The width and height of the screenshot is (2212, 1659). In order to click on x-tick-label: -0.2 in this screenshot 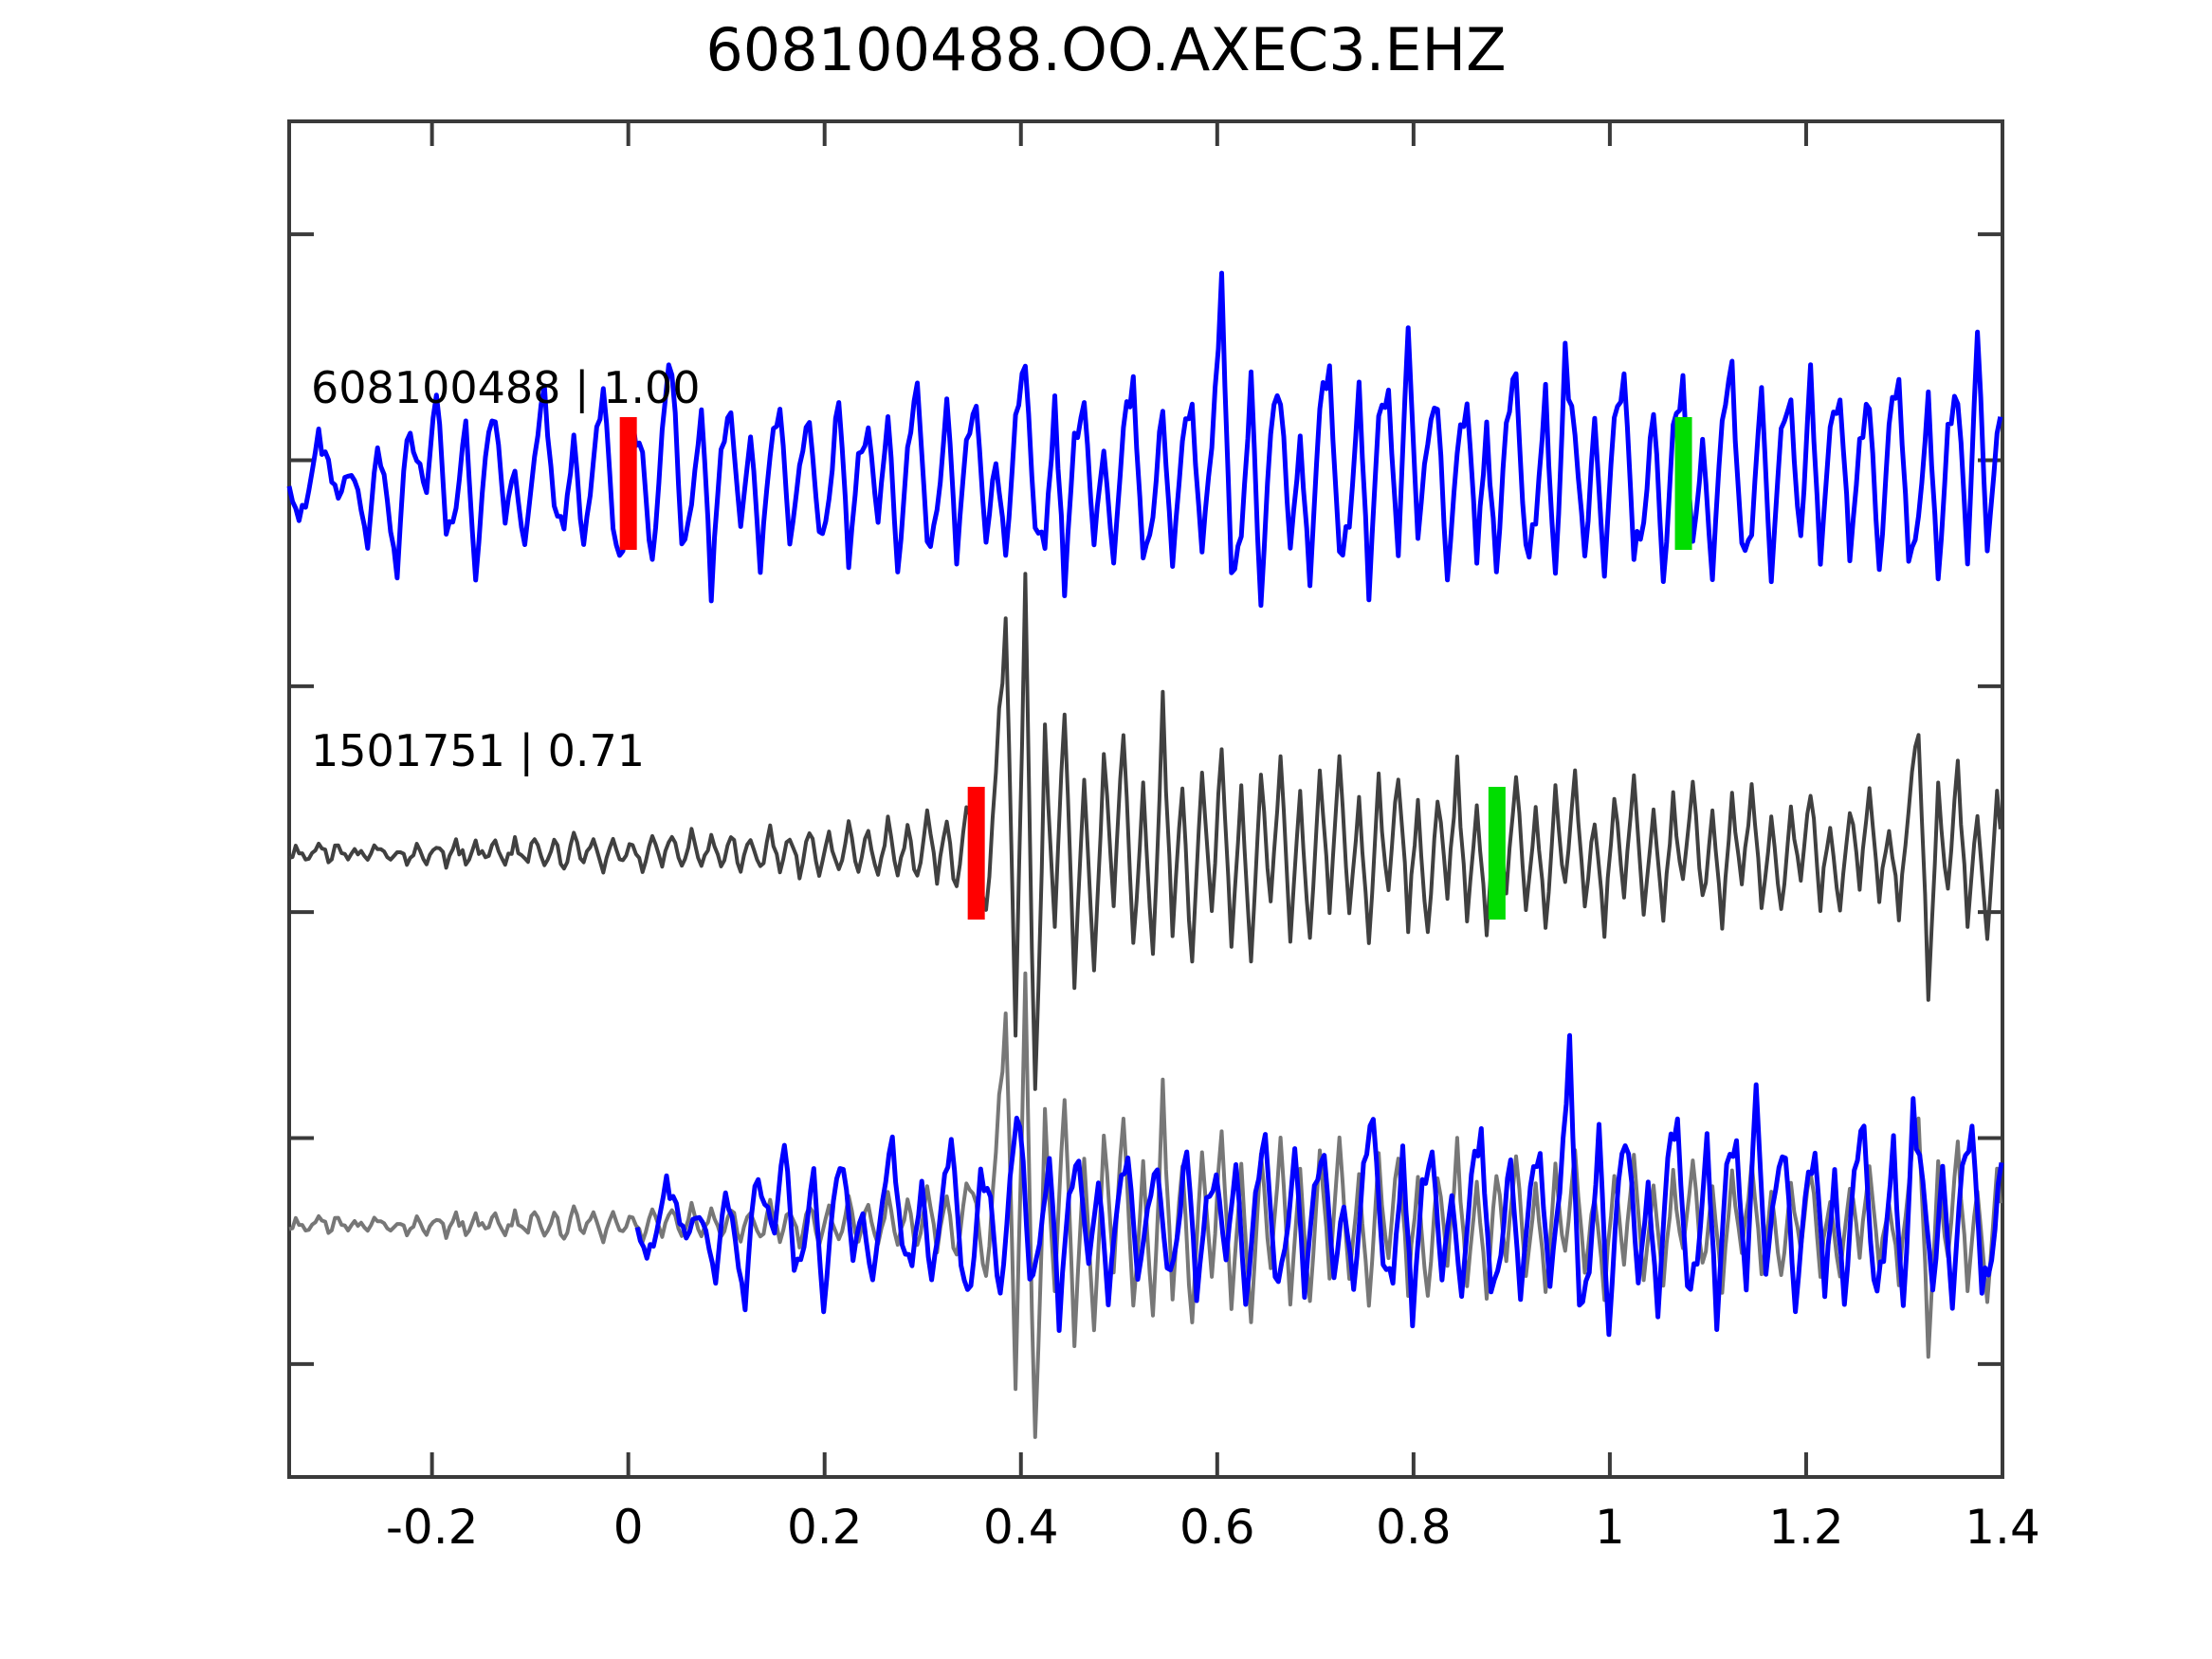, I will do `click(432, 1527)`.